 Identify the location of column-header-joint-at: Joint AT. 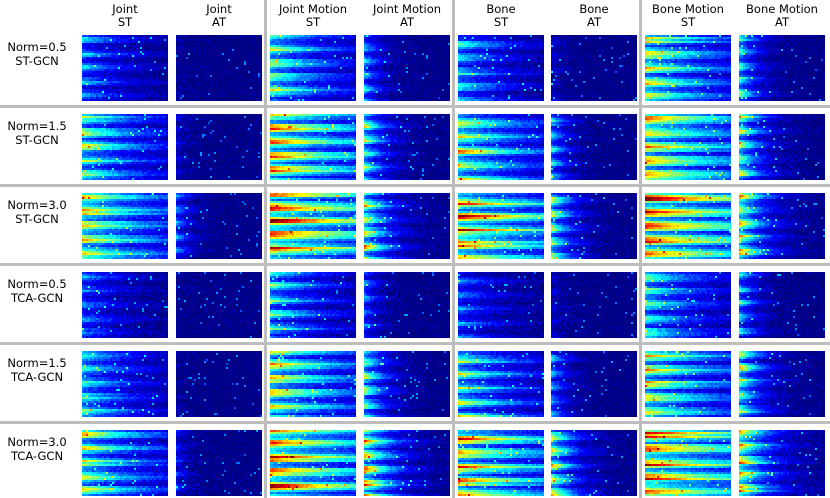
(219, 15).